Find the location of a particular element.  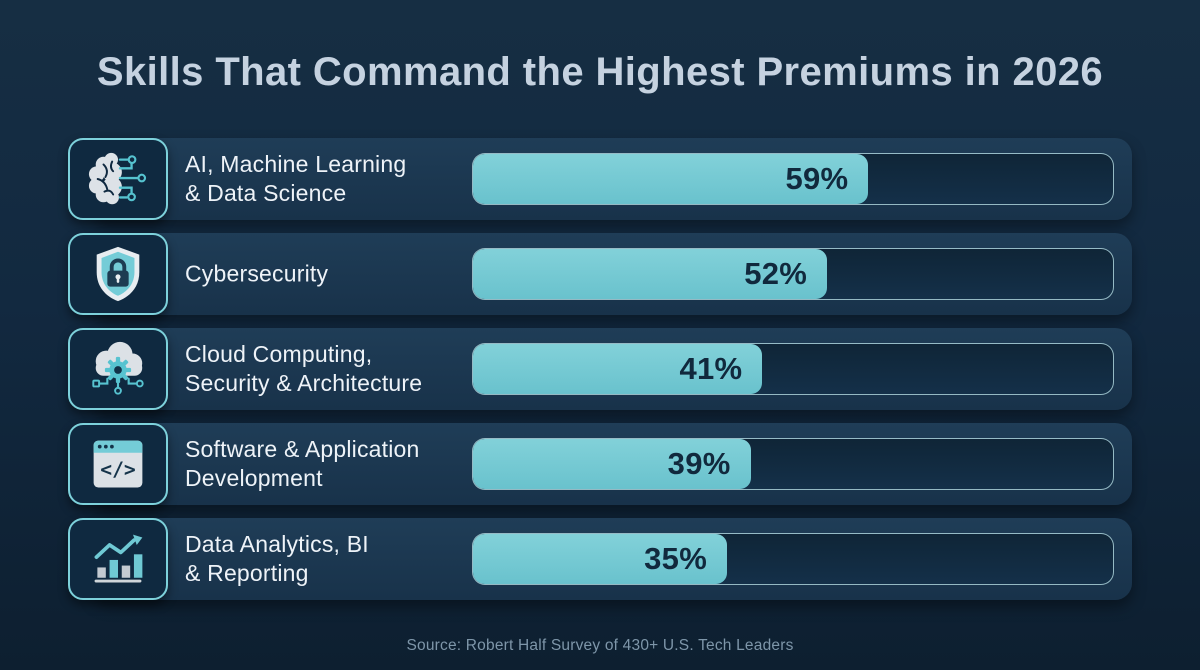

bar-value-label: 52% is located at coordinates (776, 273).